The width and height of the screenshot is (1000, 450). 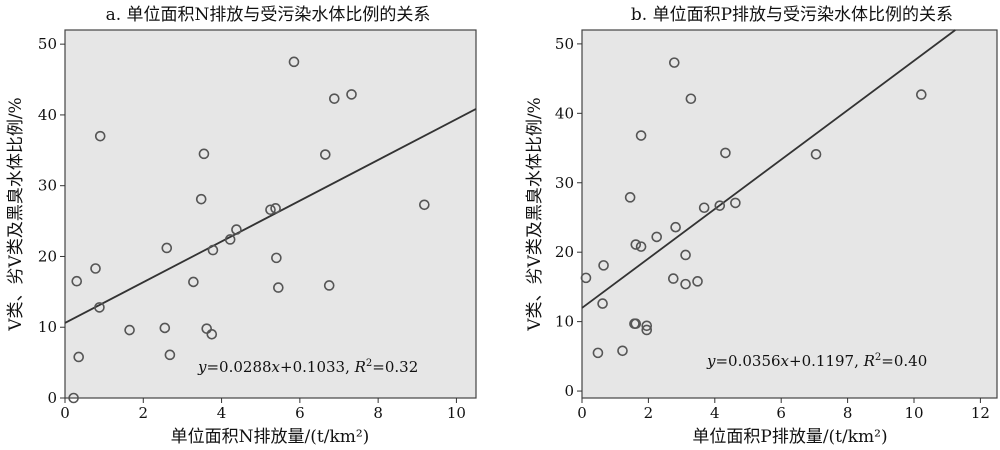 What do you see at coordinates (535, 214) in the screenshot?
I see `y-axis-label-b: V类、劣V类及黑臭水体比例/%` at bounding box center [535, 214].